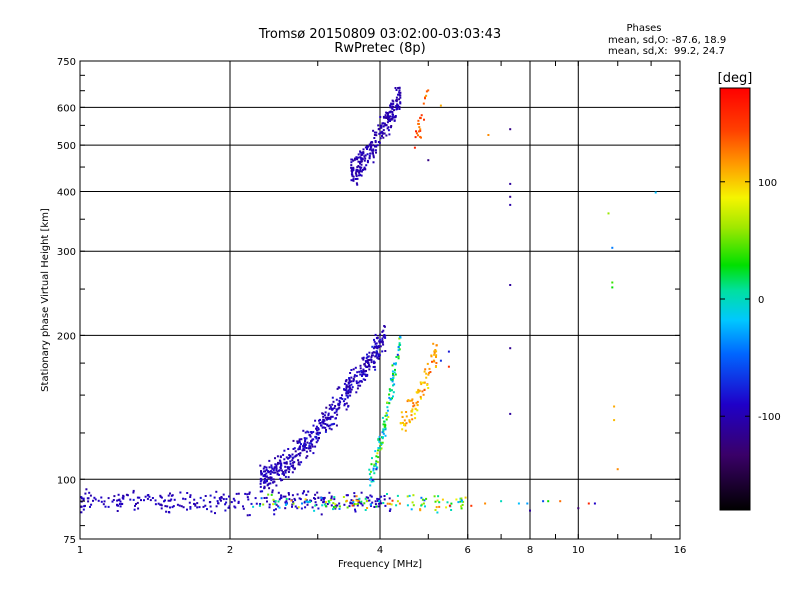 The height and width of the screenshot is (600, 800). I want to click on x-tick-label: 16, so click(680, 550).